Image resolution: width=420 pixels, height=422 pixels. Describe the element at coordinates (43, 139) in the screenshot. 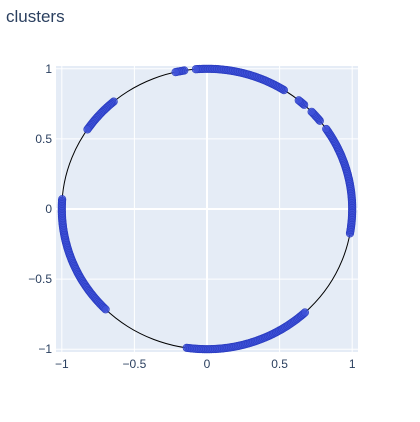

I see `y-tick-label: 0.5` at that location.